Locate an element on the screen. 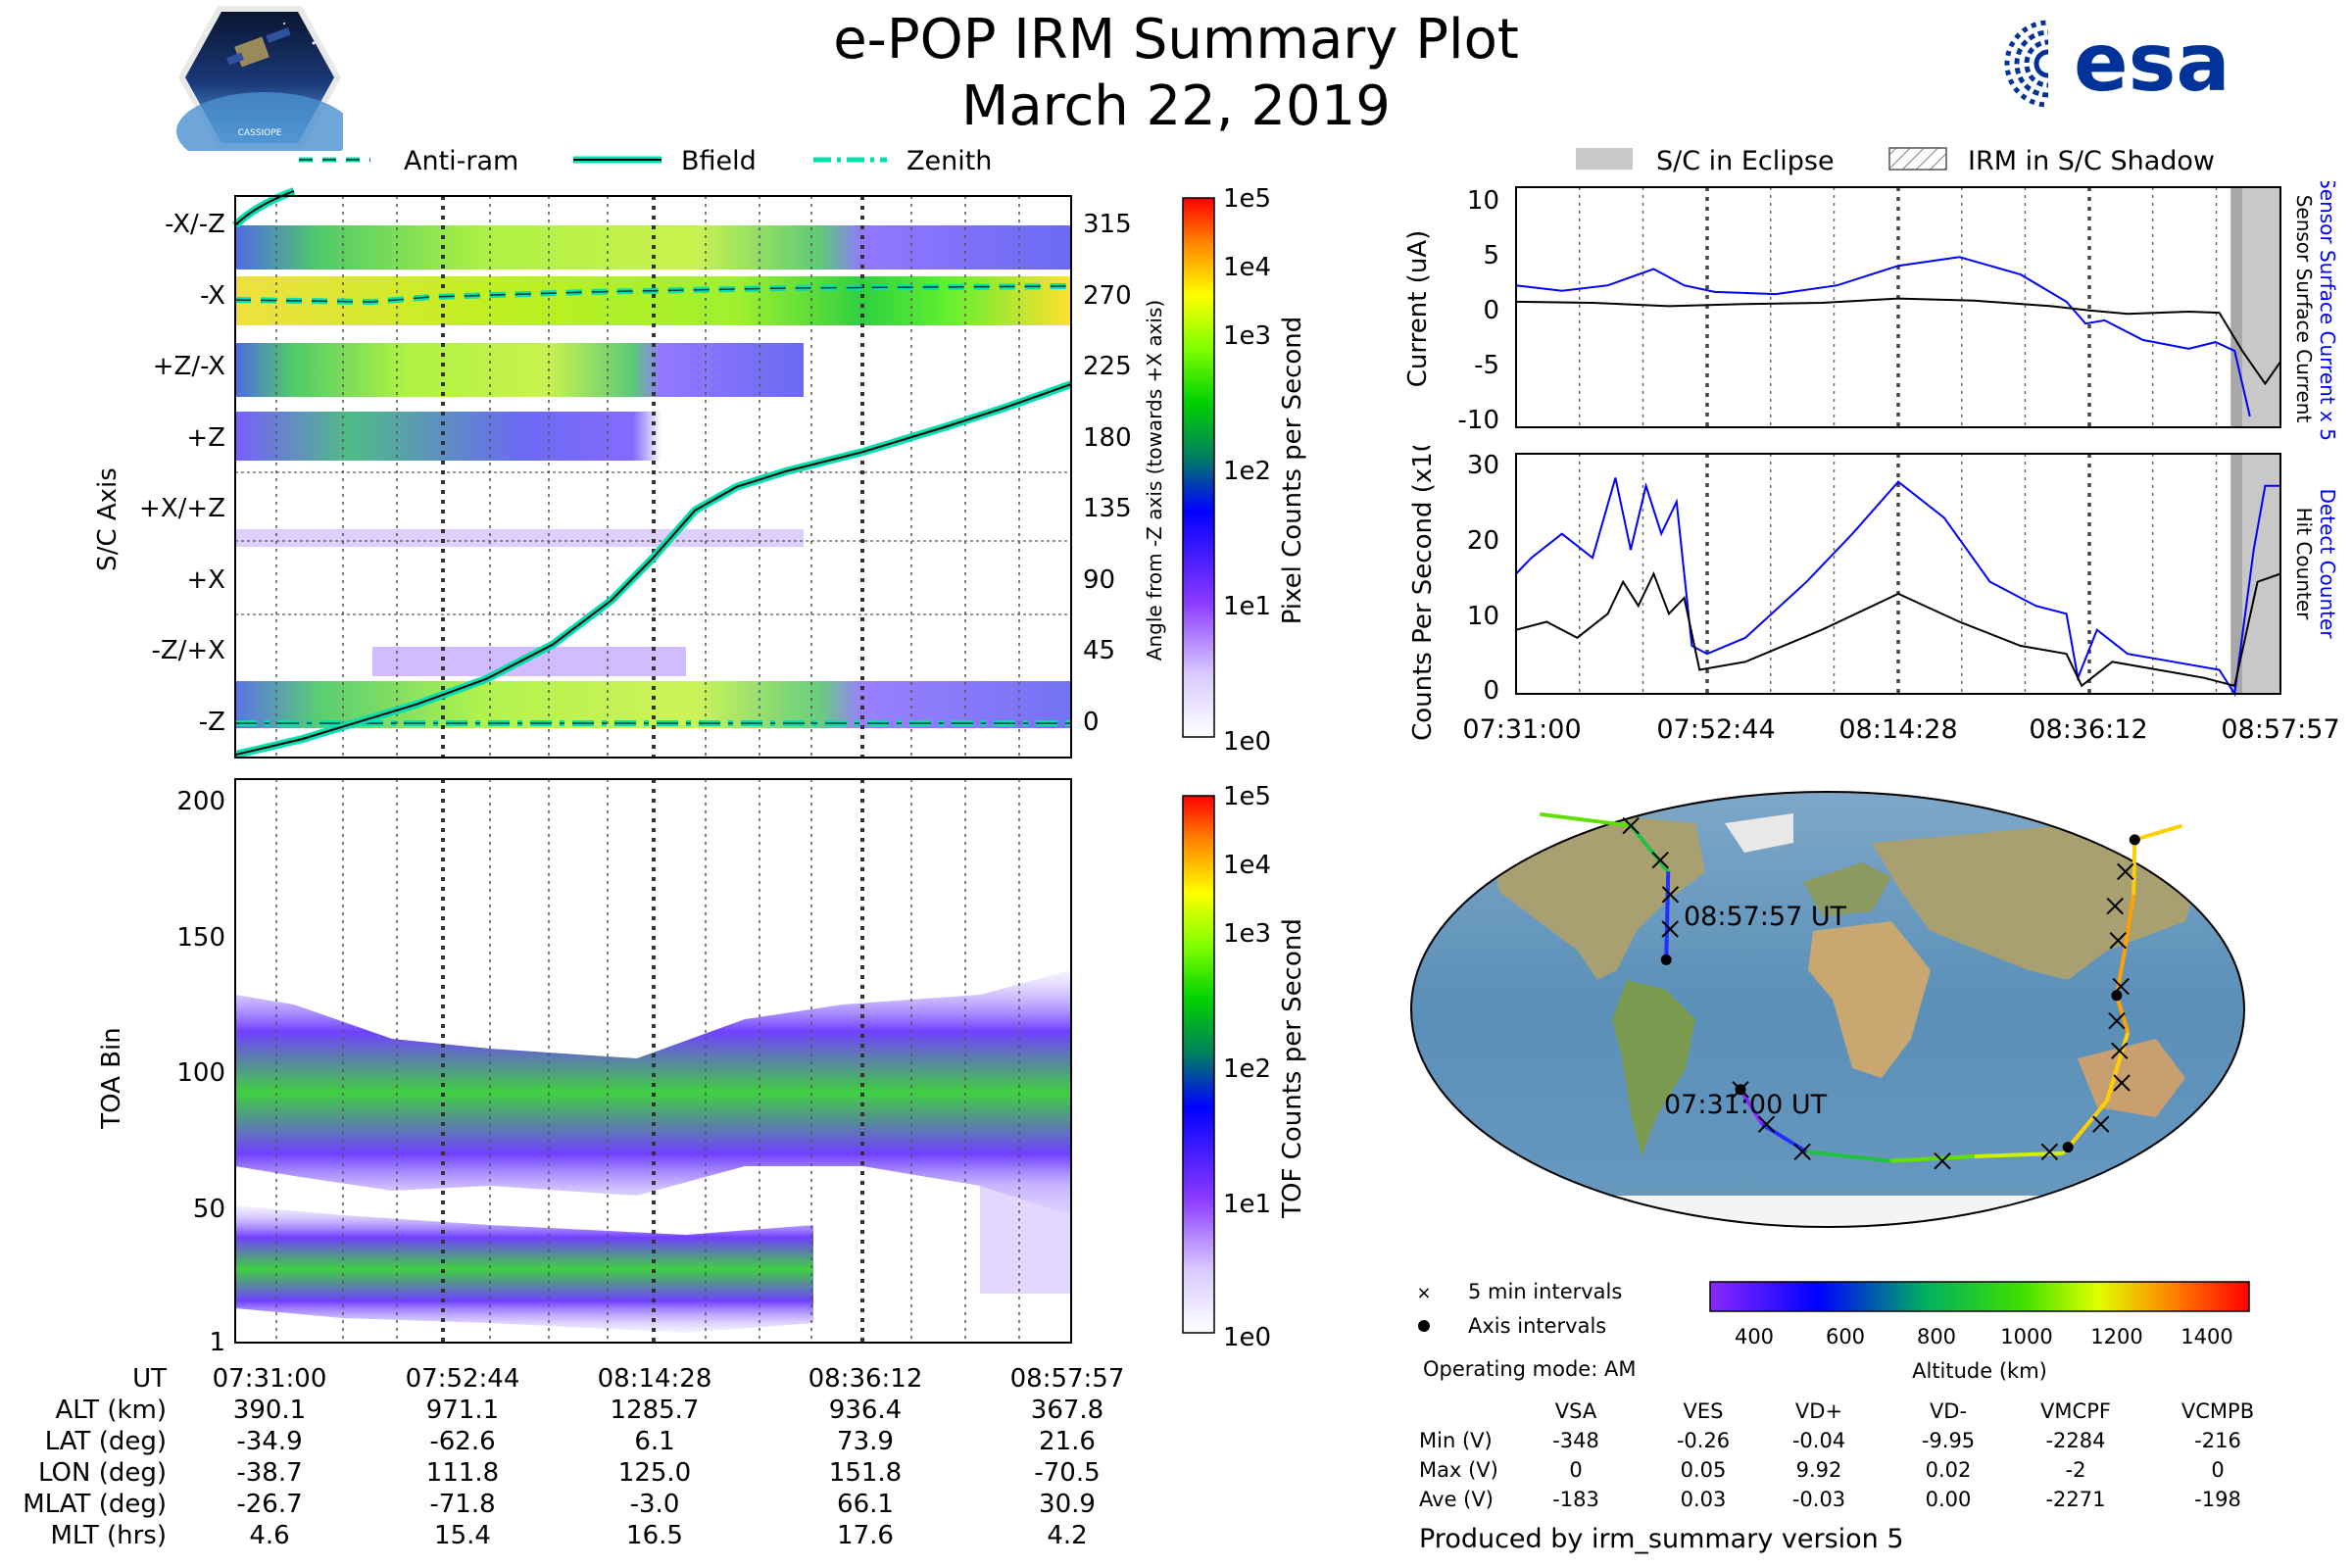  toa-tick-200: 200 is located at coordinates (200, 801).